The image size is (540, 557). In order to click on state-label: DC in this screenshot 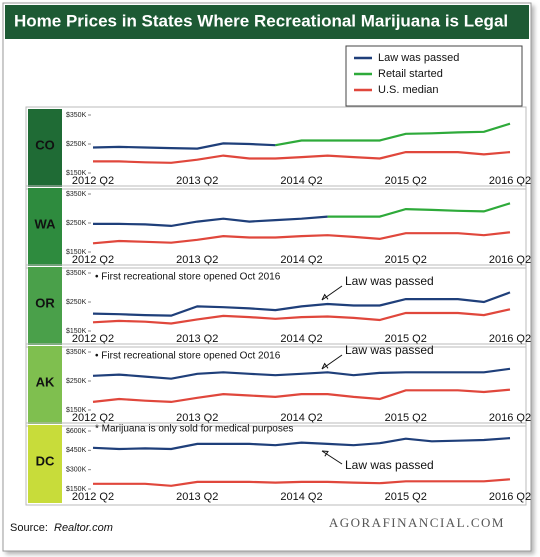, I will do `click(45, 460)`.